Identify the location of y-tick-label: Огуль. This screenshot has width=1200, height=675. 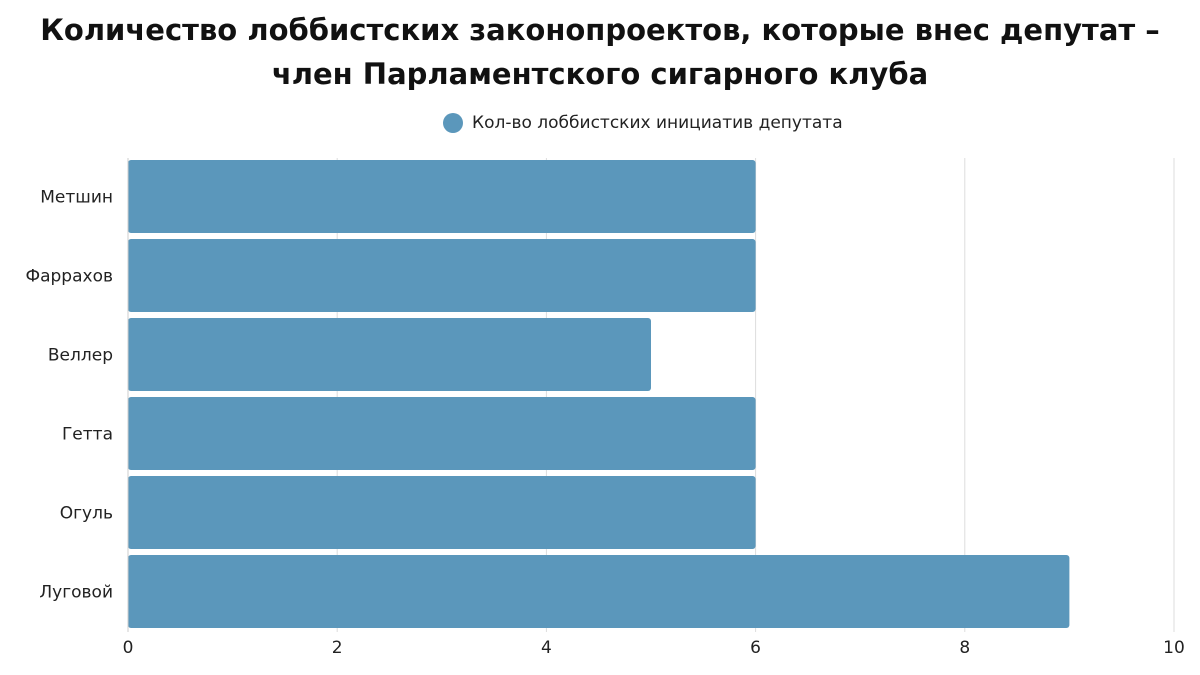
(86, 514).